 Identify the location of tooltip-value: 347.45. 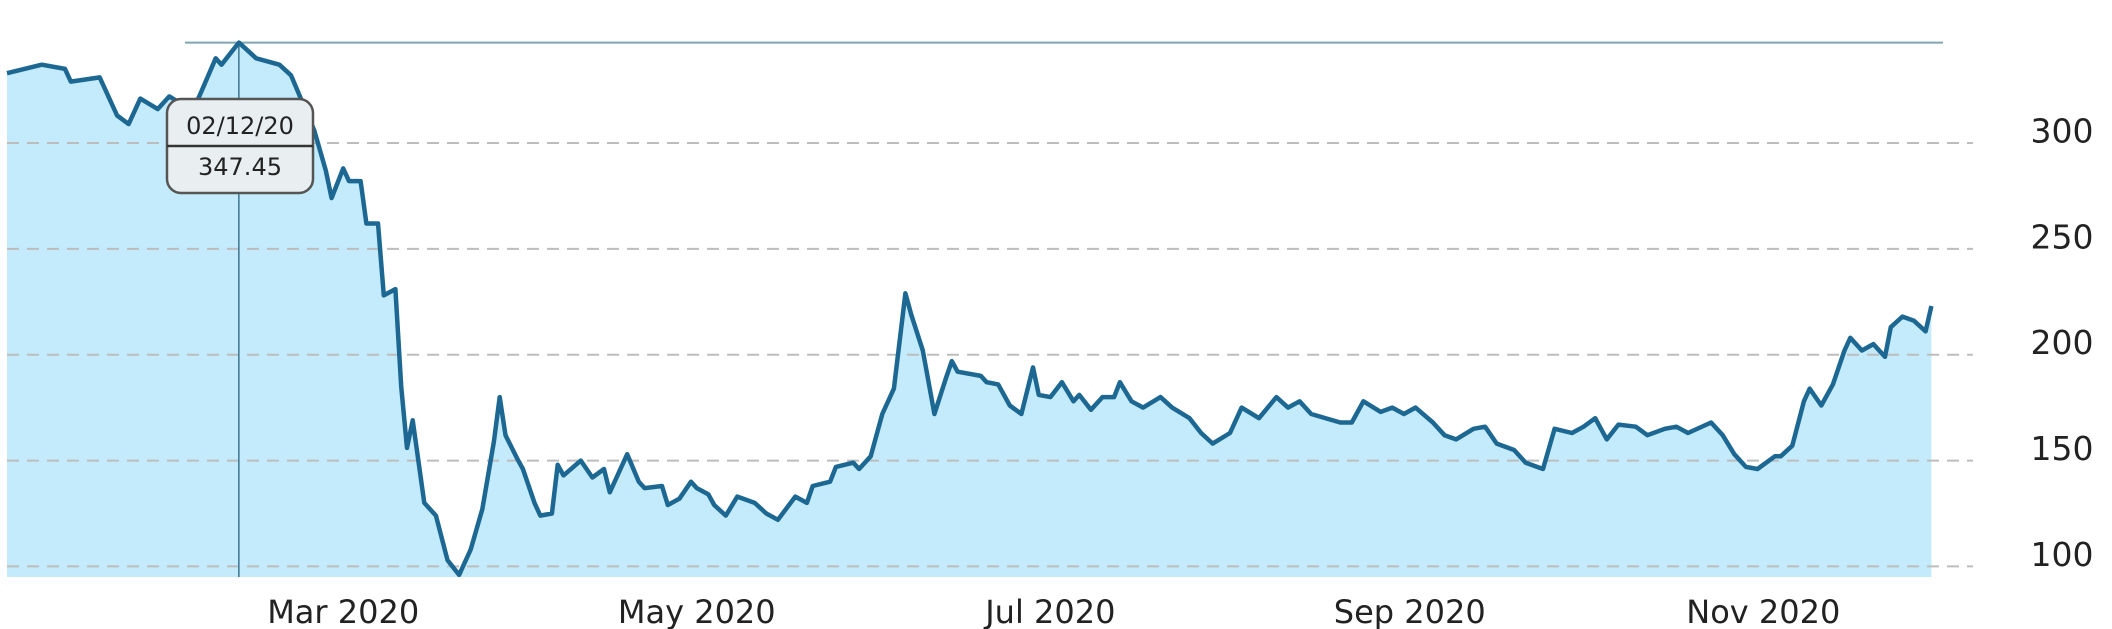
(240, 167).